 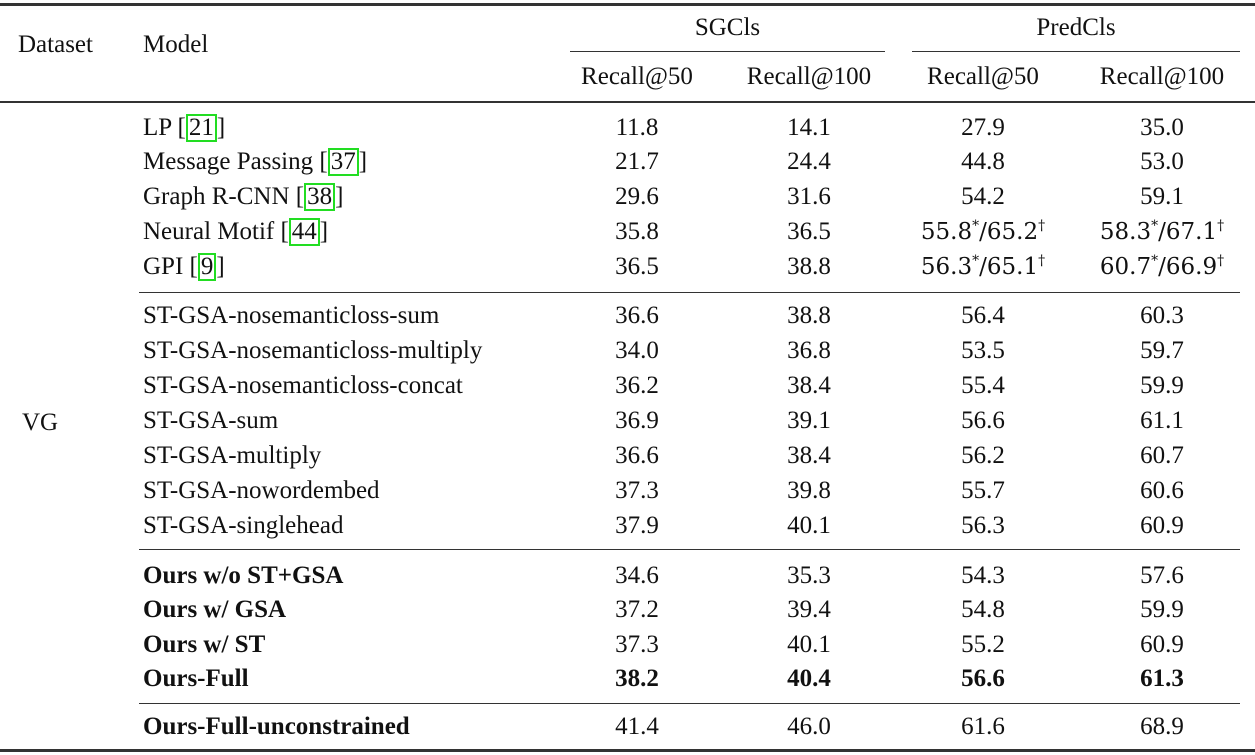 I want to click on model-name: ST-GSA-nowordembed, so click(x=261, y=490).